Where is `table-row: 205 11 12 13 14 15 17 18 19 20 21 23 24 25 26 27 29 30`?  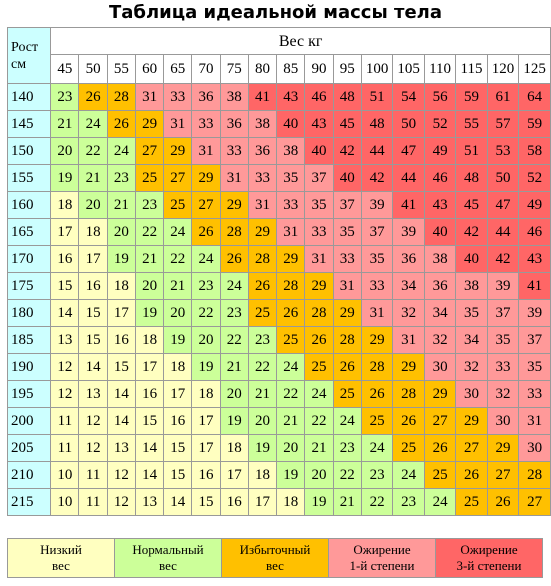
table-row: 205 11 12 13 14 15 17 18 19 20 21 23 24 25 26 27 29 30 is located at coordinates (278, 448).